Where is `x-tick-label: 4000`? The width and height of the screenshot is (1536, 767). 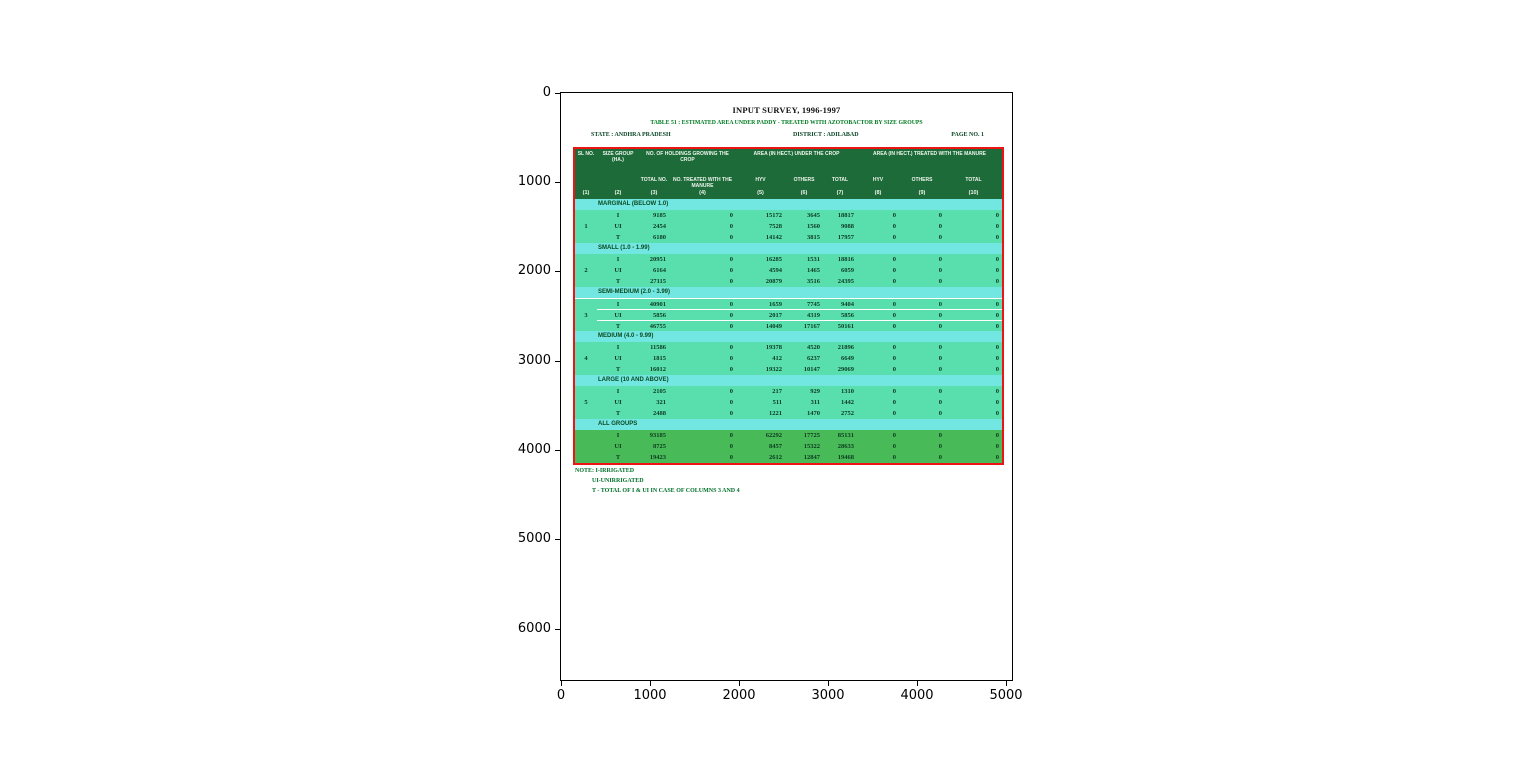 x-tick-label: 4000 is located at coordinates (917, 695).